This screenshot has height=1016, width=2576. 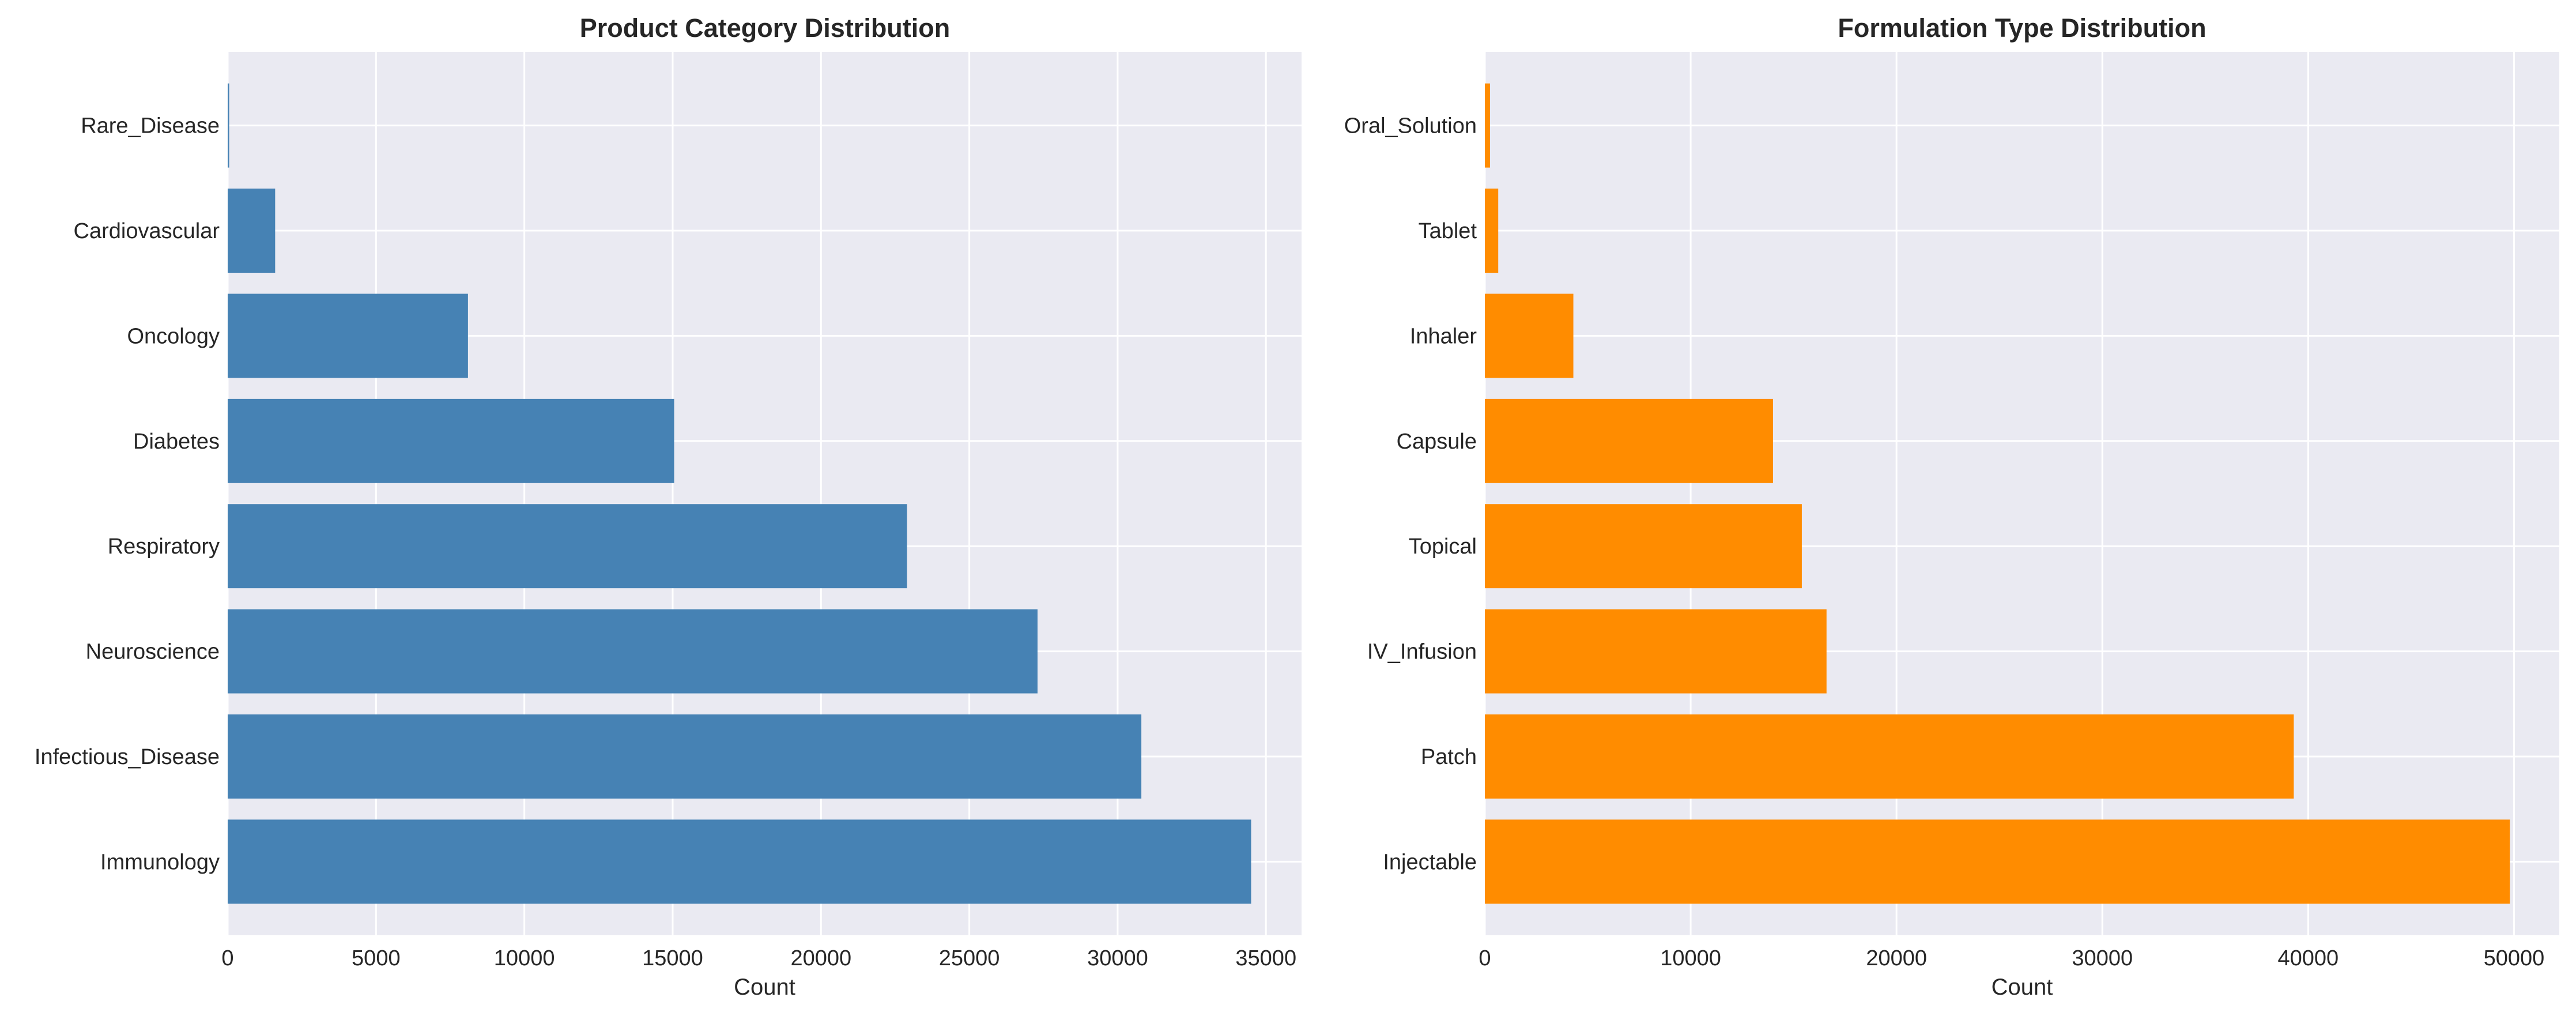 I want to click on y-tick-label: Inhaler, so click(x=1443, y=336).